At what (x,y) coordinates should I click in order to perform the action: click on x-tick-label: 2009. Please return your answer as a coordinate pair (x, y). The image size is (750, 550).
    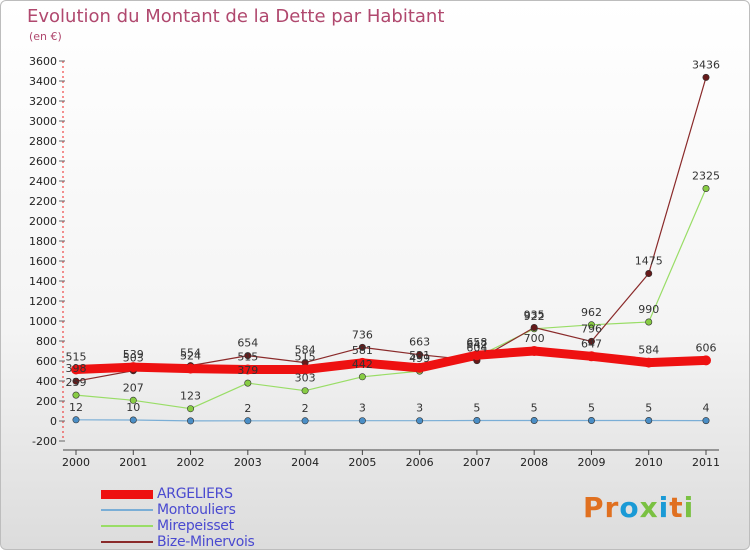
    Looking at the image, I should click on (591, 462).